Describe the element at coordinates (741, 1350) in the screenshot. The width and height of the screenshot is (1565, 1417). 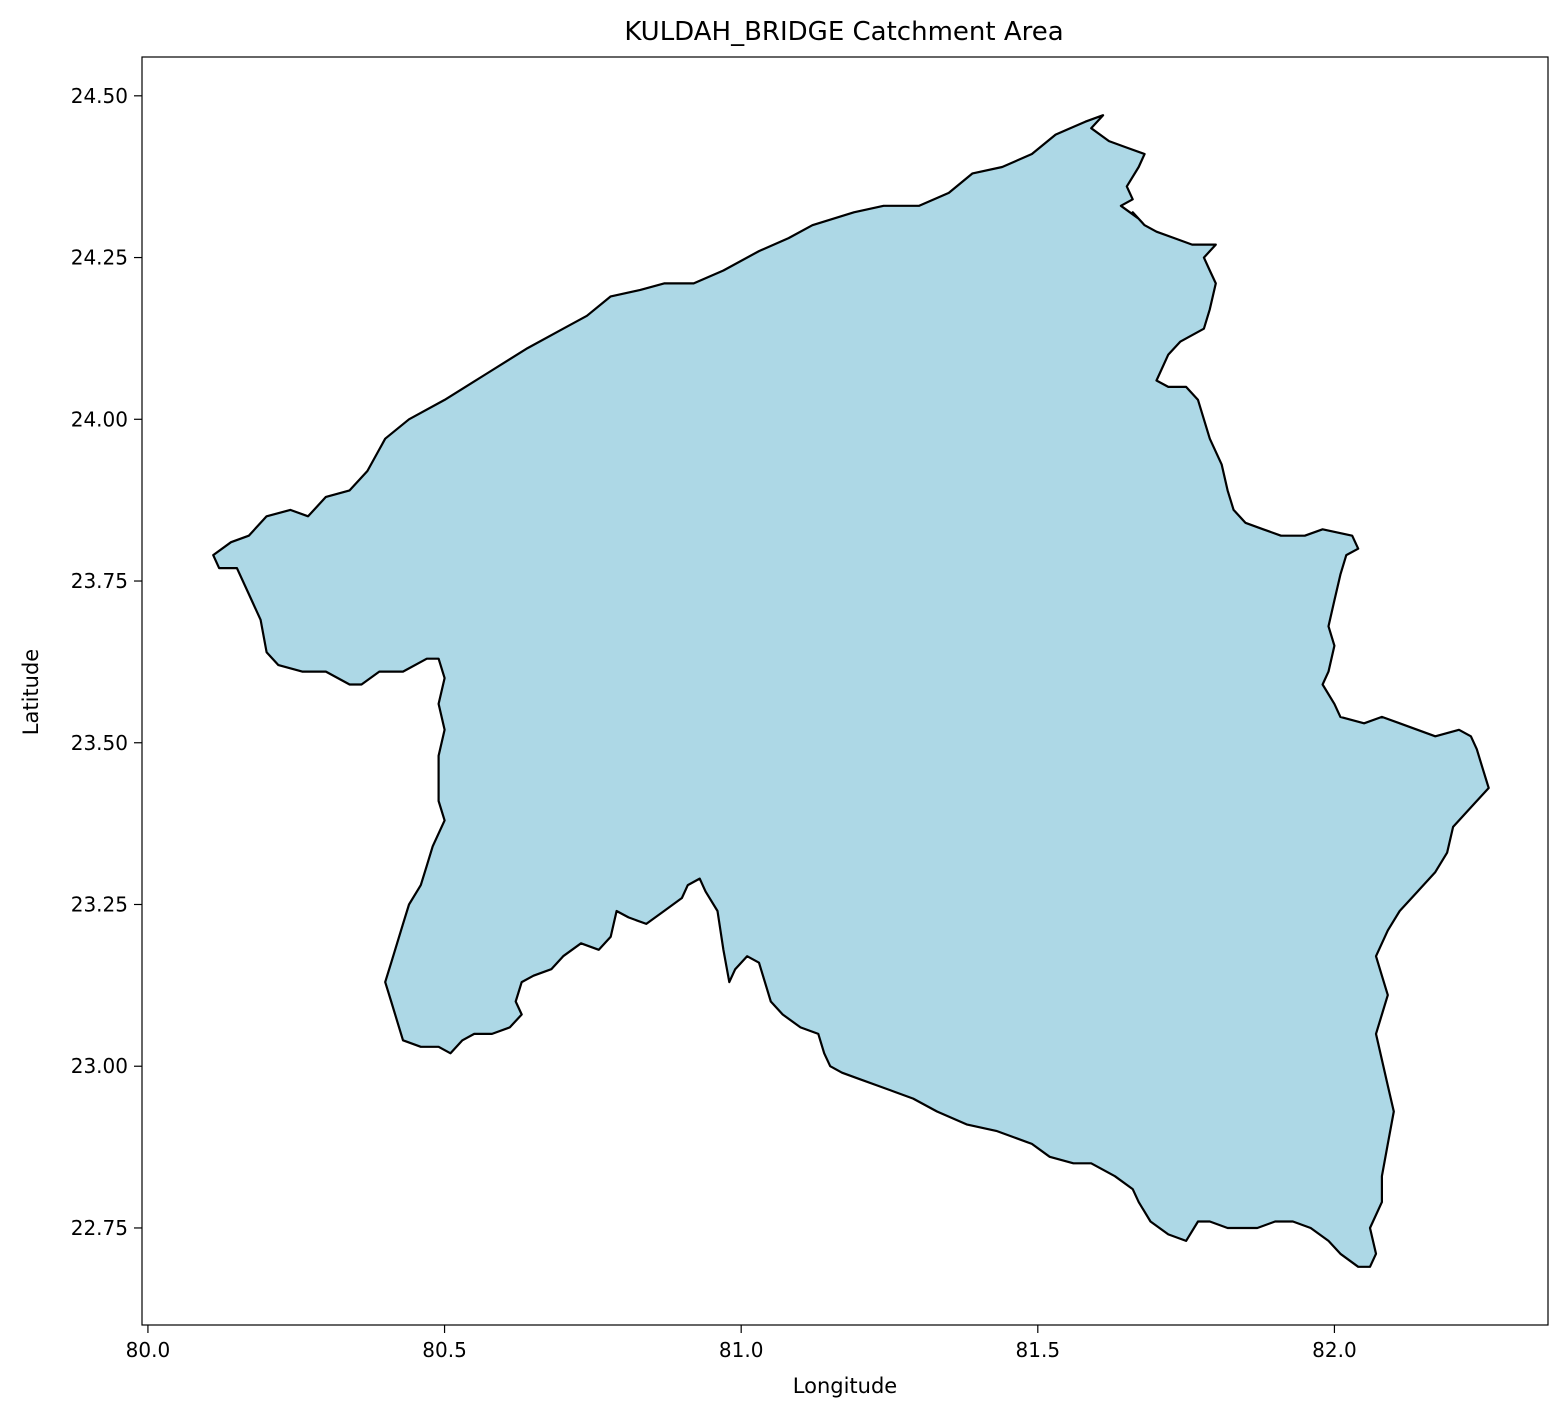
I see `x-tick-label: 81.0` at that location.